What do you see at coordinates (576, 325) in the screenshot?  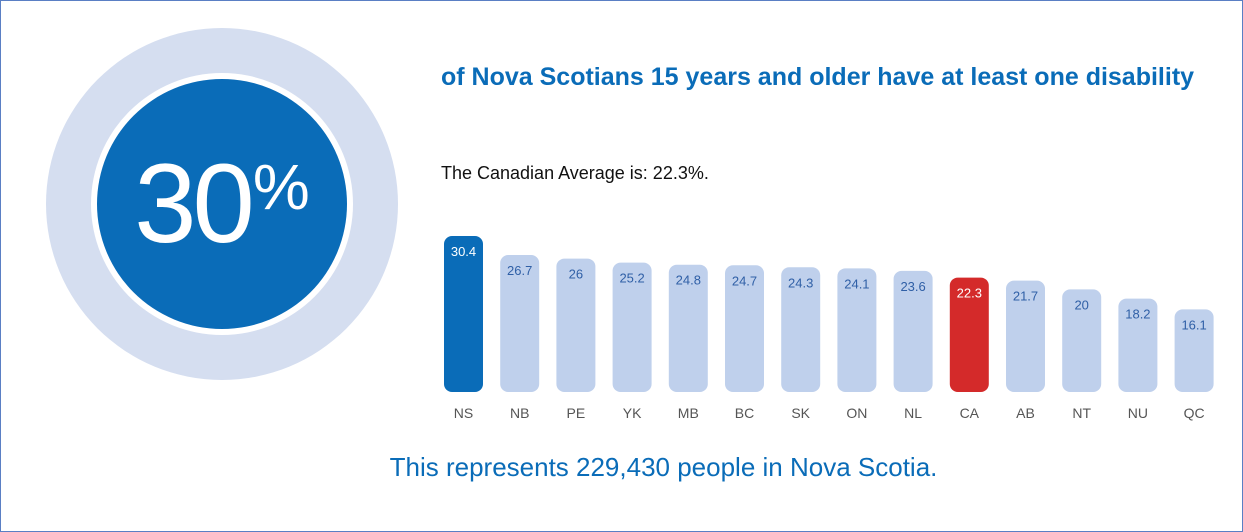 I see `bar-pe` at bounding box center [576, 325].